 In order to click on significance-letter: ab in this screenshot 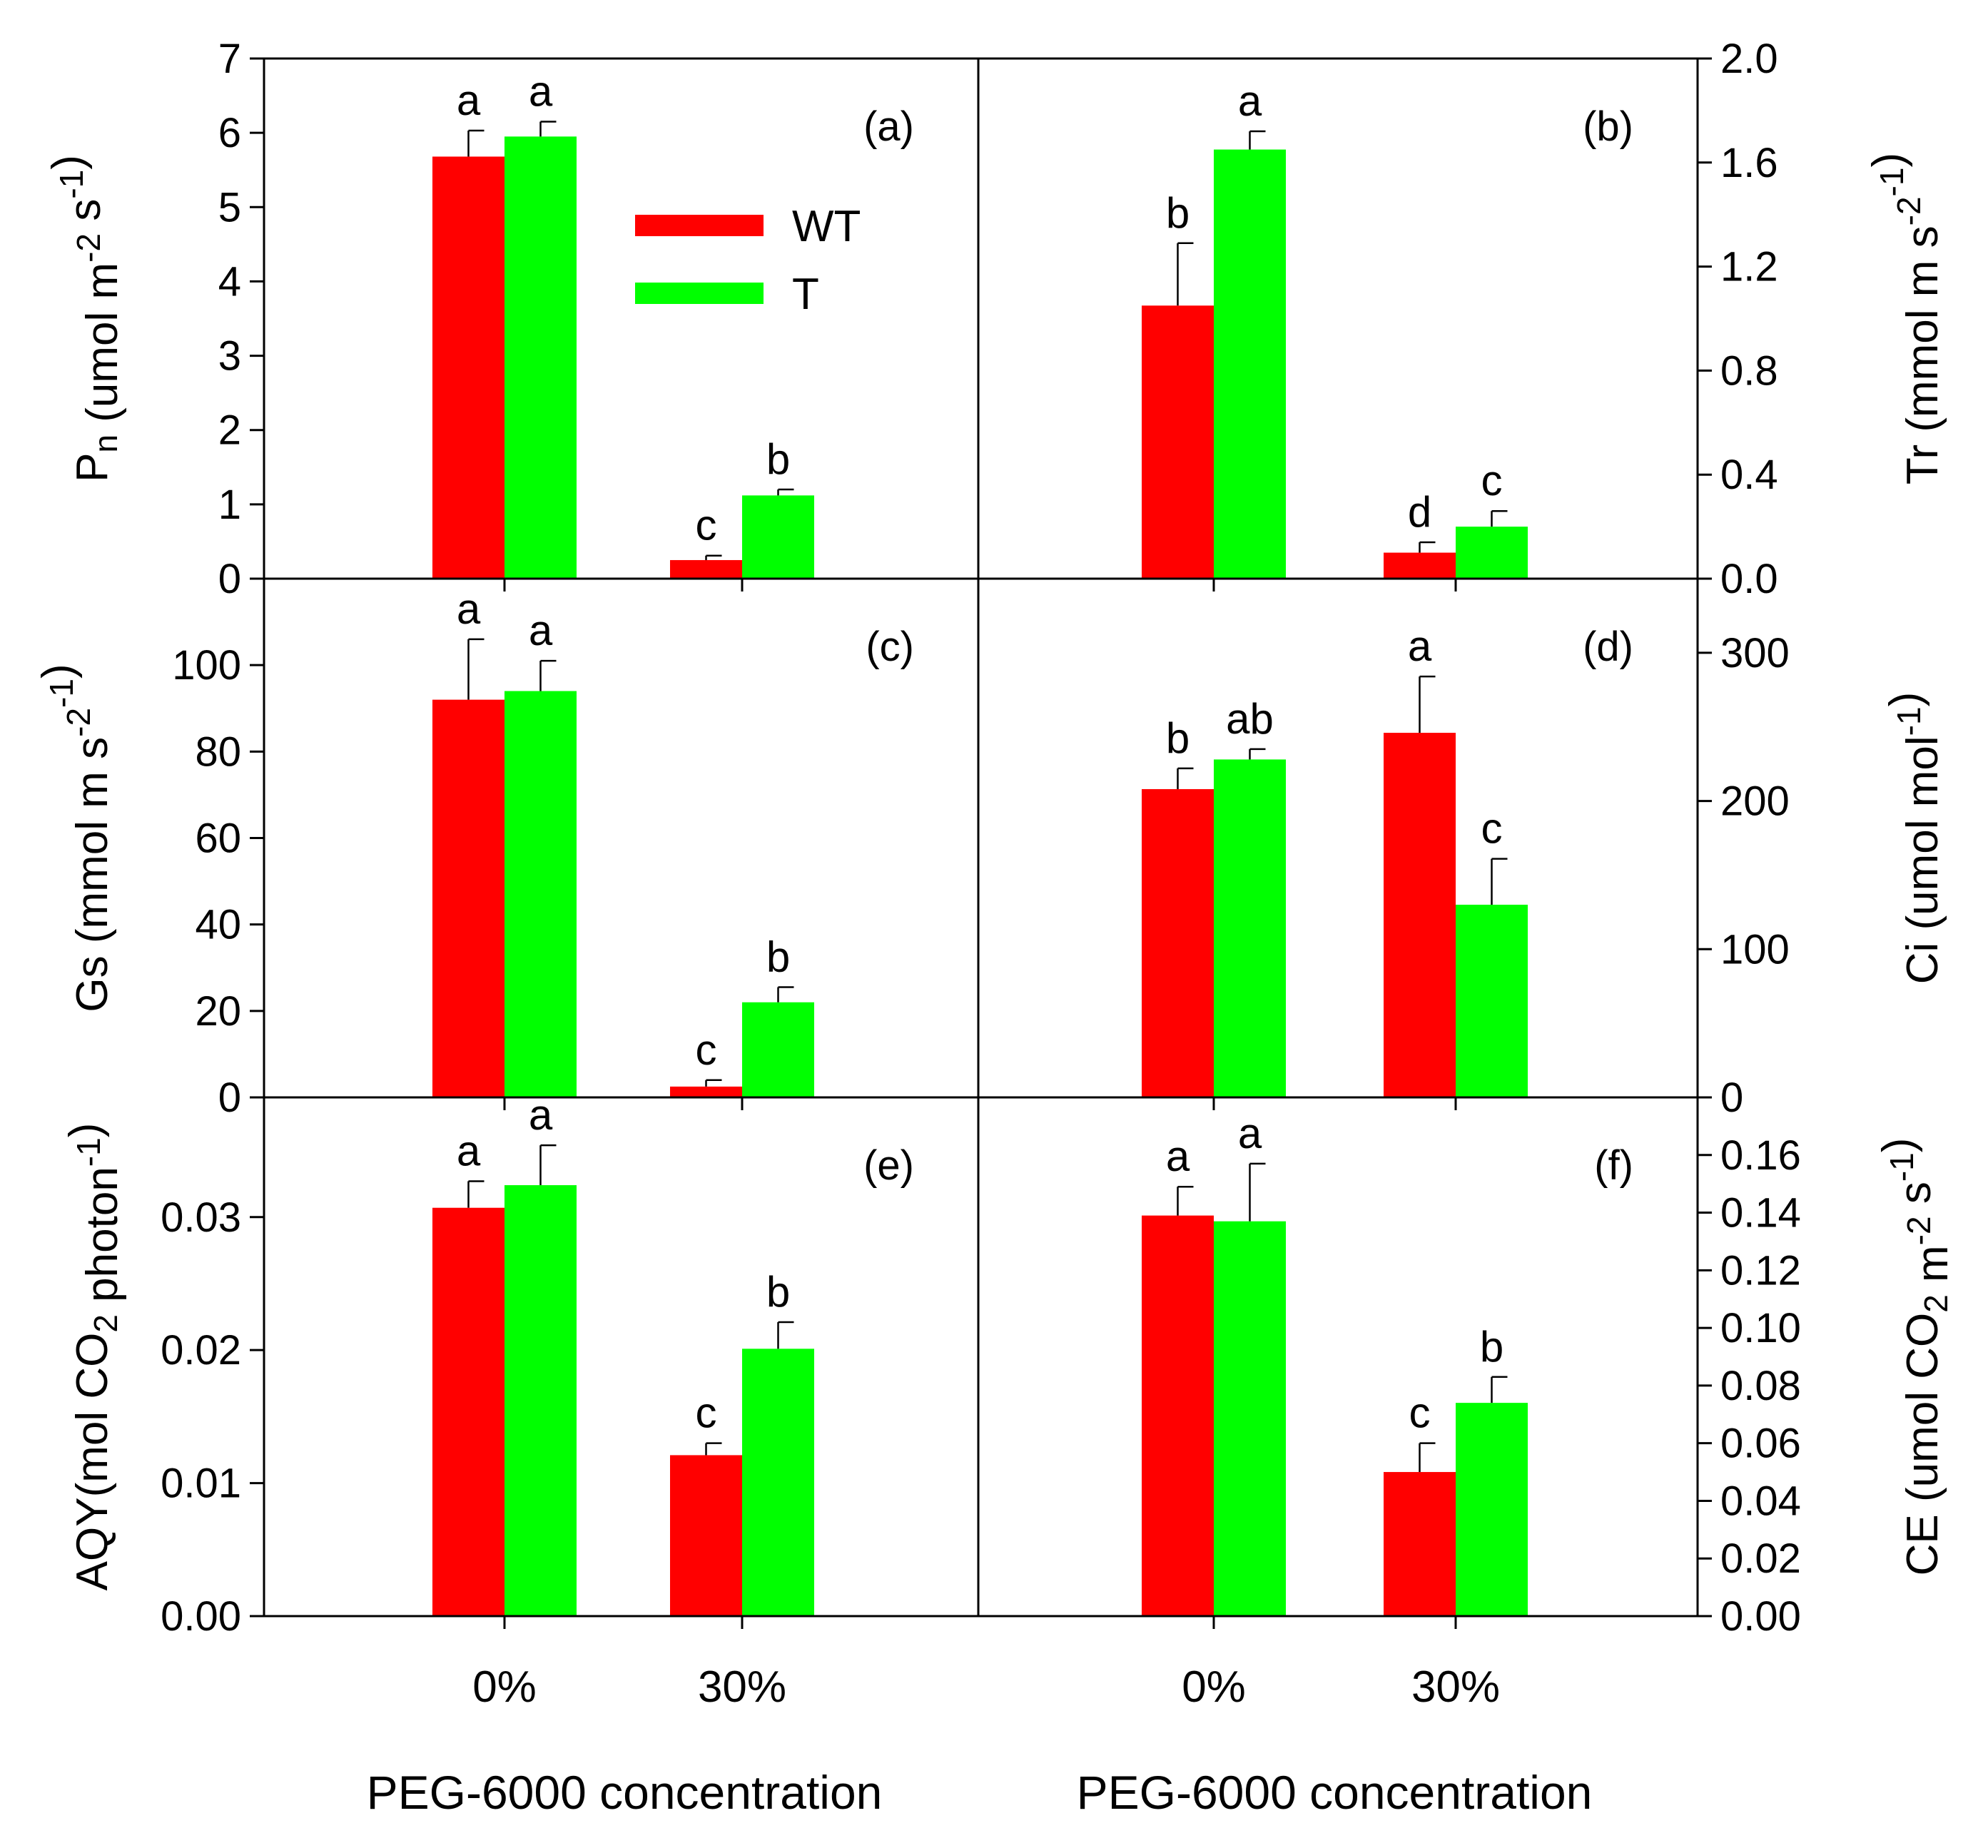, I will do `click(1250, 719)`.